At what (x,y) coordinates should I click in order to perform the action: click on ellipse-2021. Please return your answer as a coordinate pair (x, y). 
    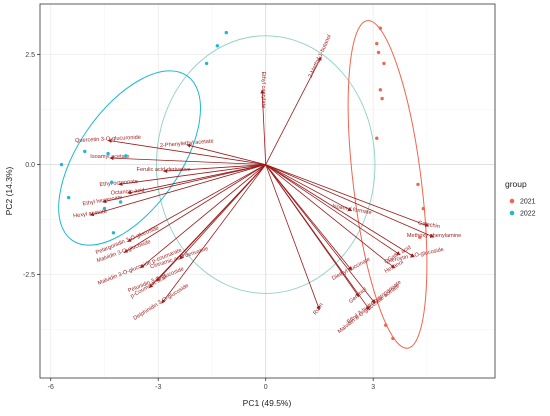
    Looking at the image, I should click on (387, 184).